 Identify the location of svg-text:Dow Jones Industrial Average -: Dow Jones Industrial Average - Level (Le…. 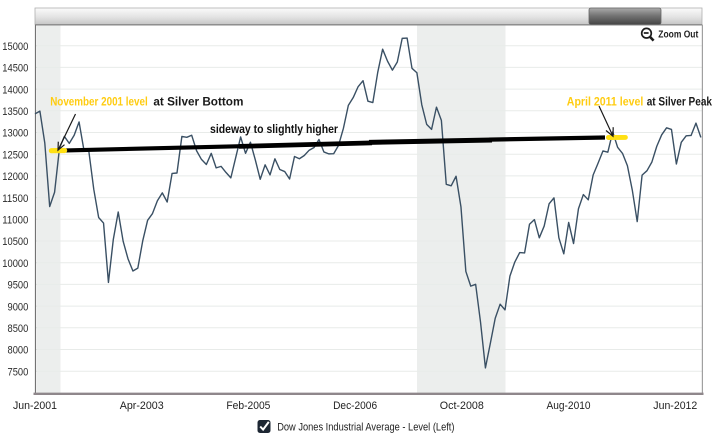
(365, 428).